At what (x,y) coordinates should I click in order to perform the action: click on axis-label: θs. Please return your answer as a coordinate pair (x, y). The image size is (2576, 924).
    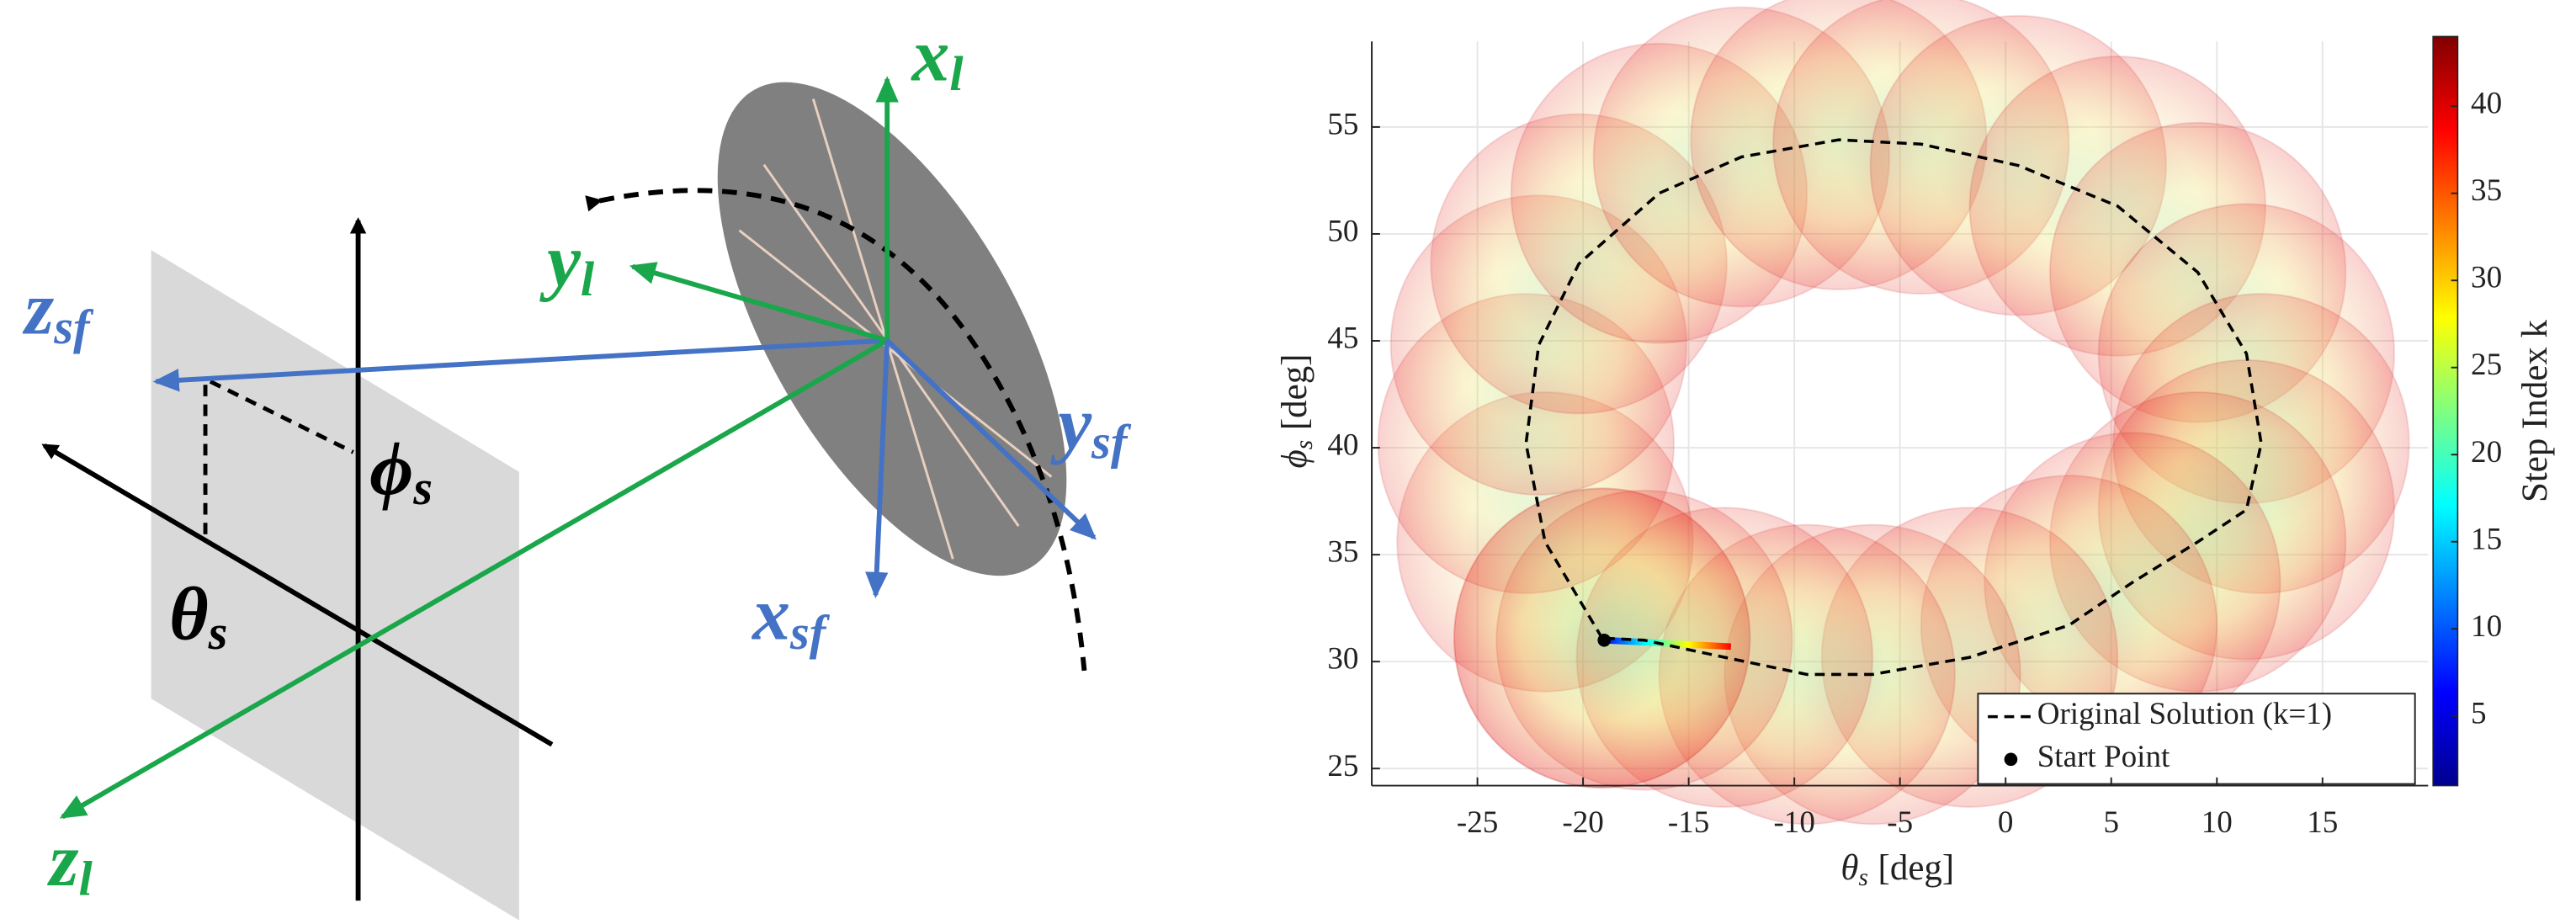
    Looking at the image, I should click on (198, 616).